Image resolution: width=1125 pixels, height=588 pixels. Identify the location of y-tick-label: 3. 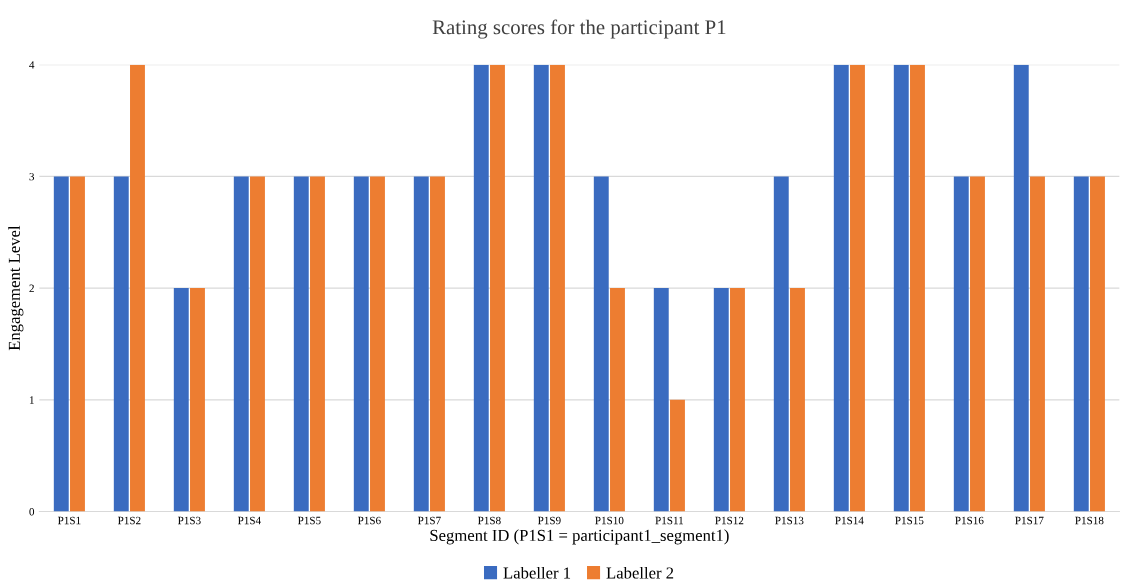
(32, 176).